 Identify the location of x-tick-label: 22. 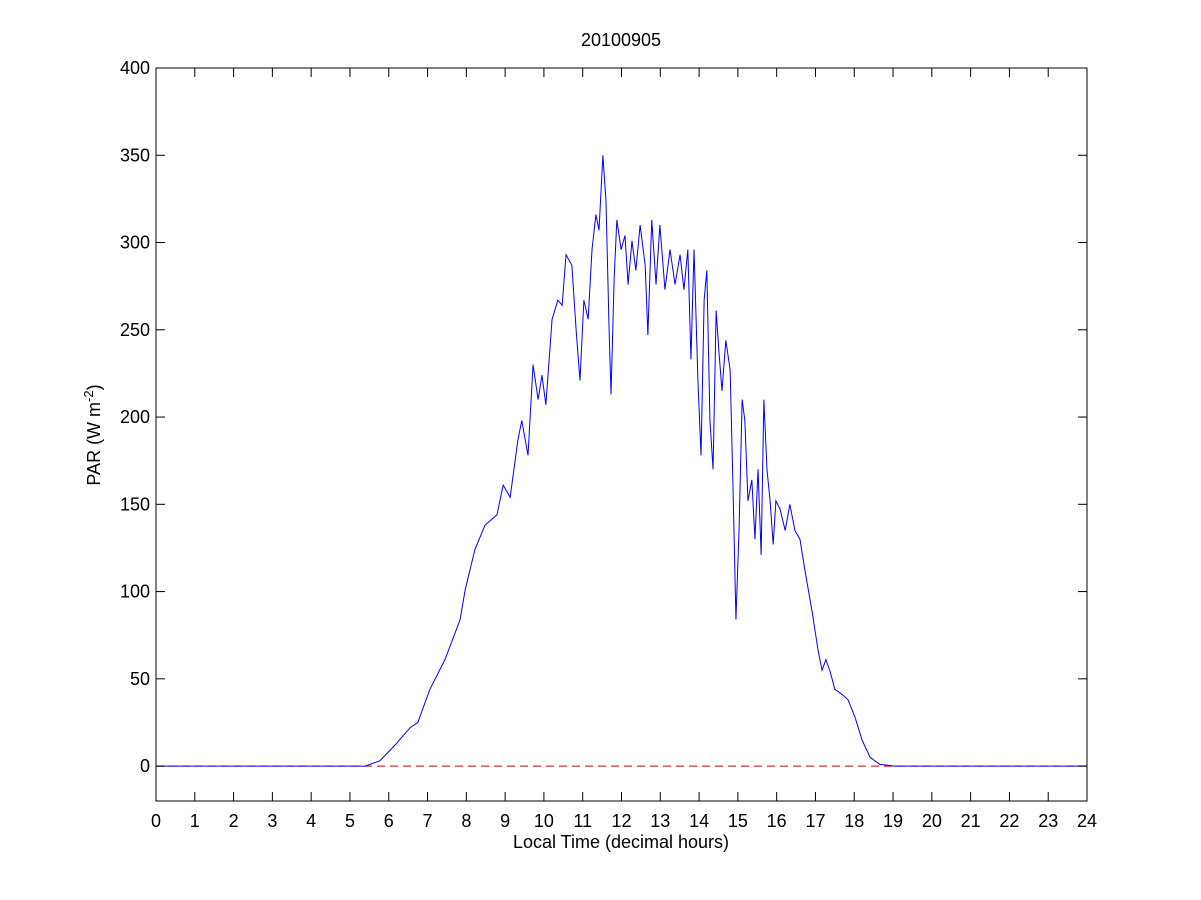
(1009, 821).